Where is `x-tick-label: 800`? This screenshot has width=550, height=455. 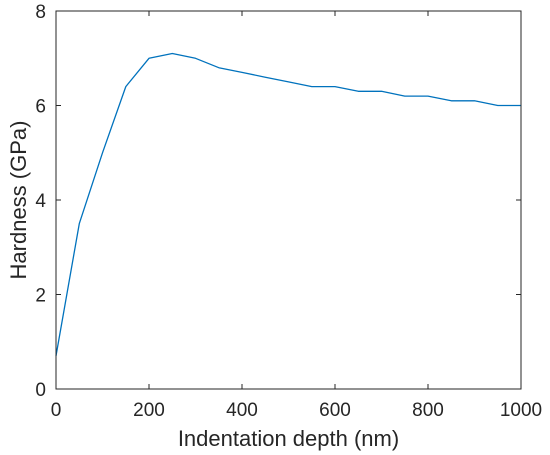
x-tick-label: 800 is located at coordinates (428, 410).